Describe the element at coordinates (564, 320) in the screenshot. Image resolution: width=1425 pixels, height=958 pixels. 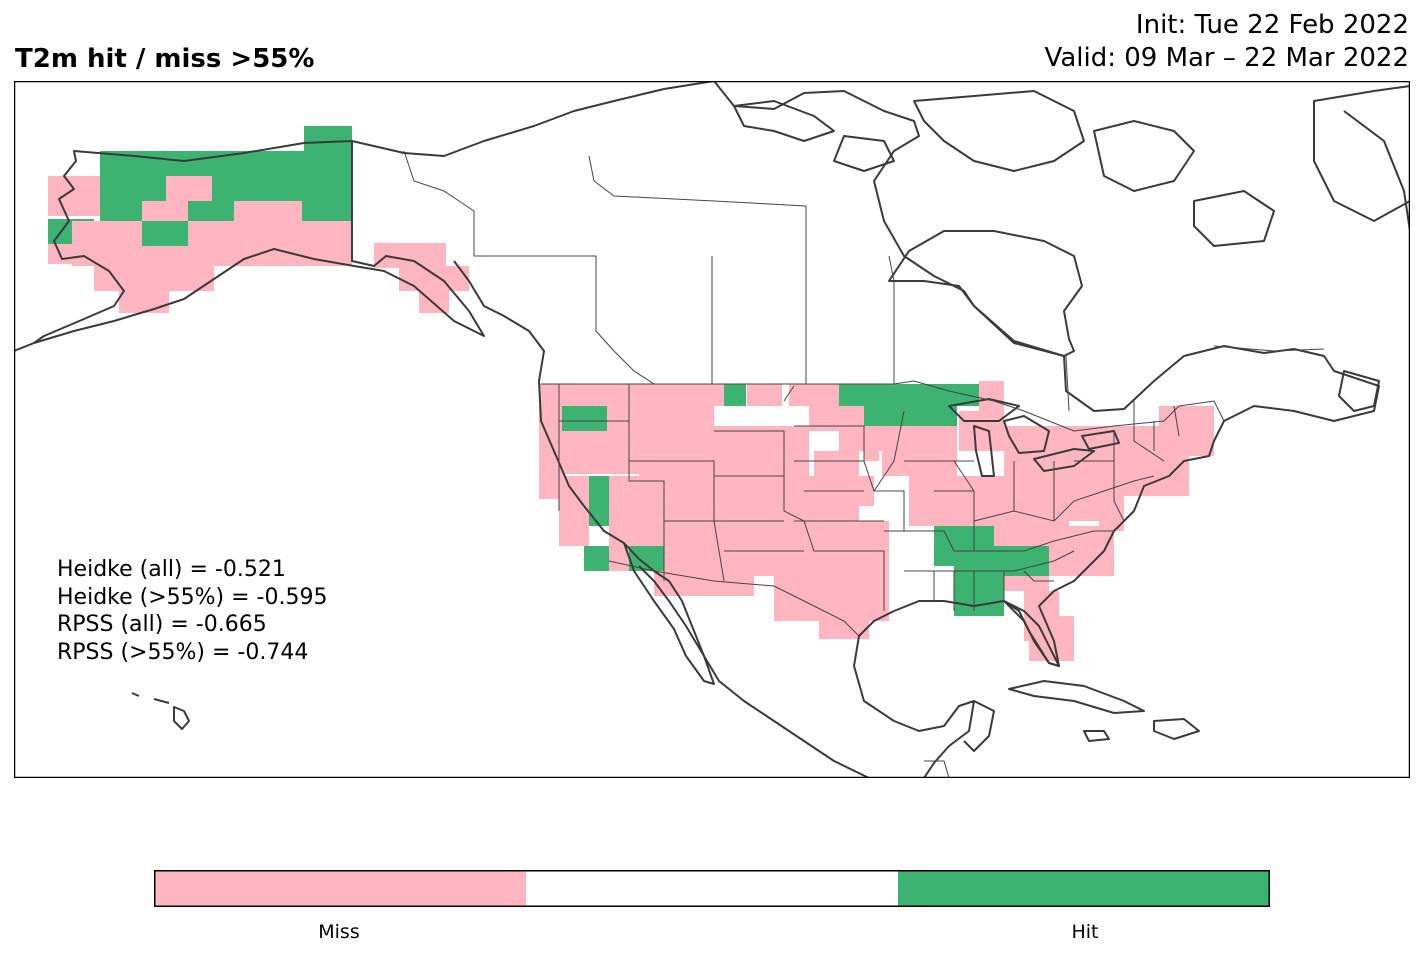
I see `bc-alberta-border` at that location.